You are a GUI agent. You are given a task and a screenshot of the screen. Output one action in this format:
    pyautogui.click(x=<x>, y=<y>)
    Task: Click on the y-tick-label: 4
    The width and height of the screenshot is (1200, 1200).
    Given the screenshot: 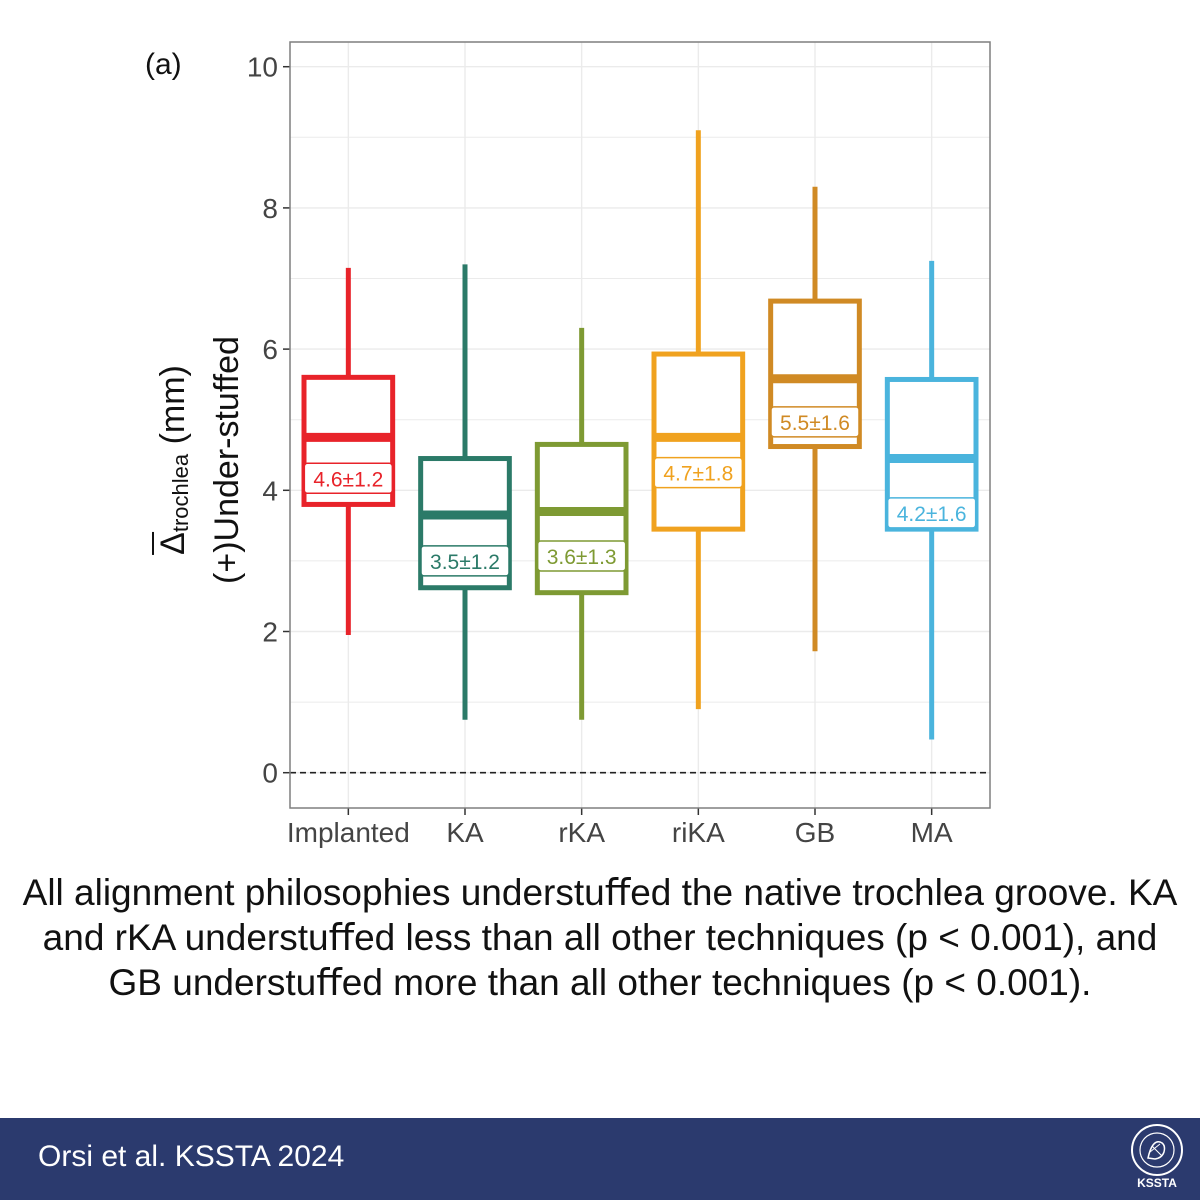 What is the action you would take?
    pyautogui.click(x=270, y=490)
    